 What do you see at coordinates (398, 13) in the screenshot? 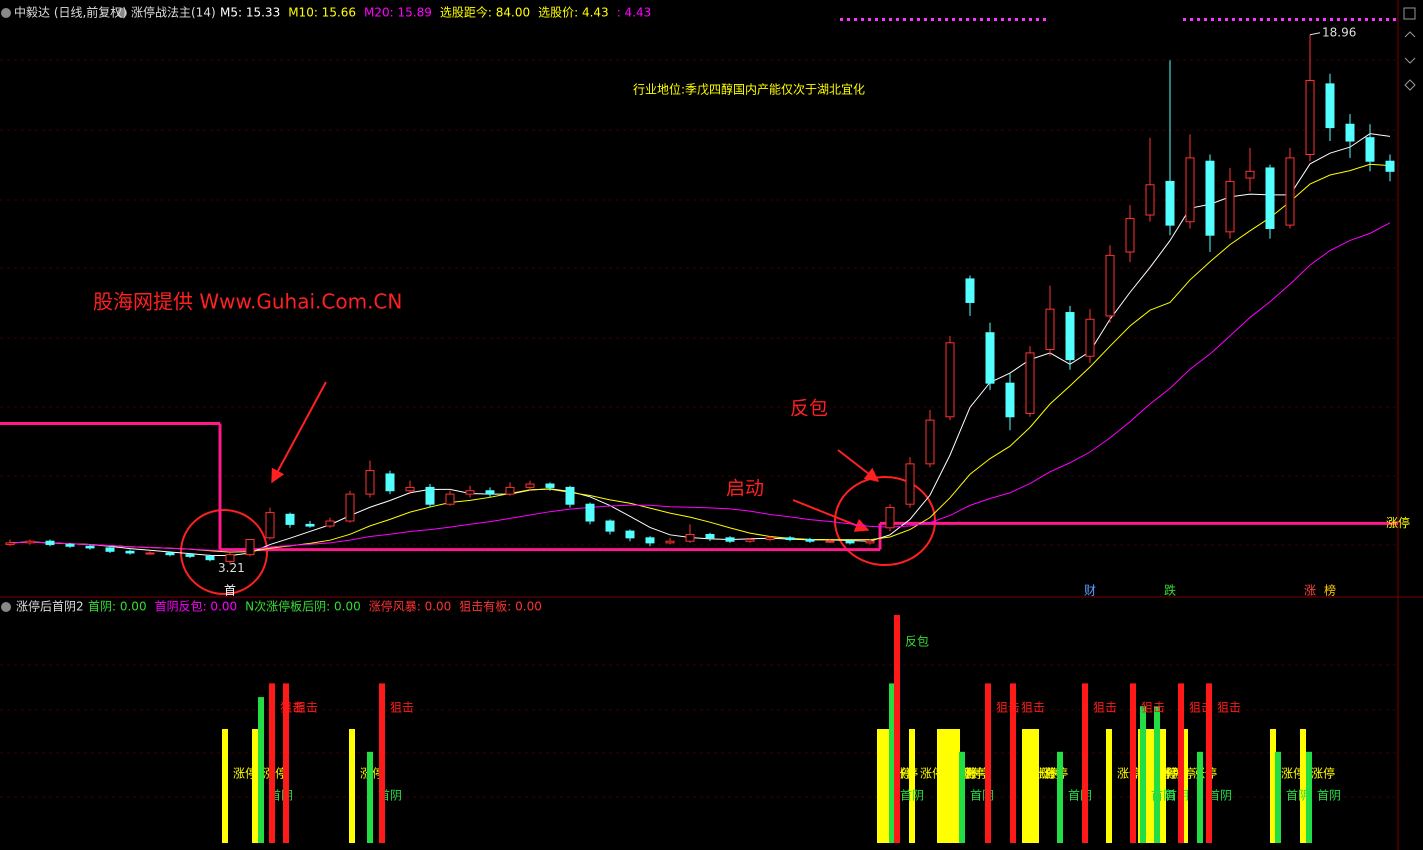
I see `legend-item: M20: 15.89` at bounding box center [398, 13].